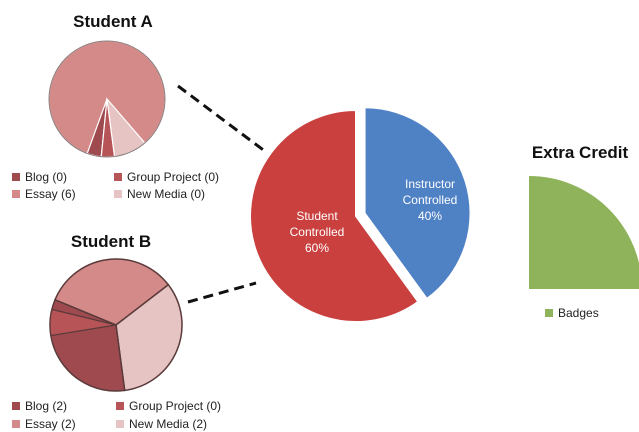 The width and height of the screenshot is (639, 432). I want to click on student-b-wedge-group-project, so click(83, 322).